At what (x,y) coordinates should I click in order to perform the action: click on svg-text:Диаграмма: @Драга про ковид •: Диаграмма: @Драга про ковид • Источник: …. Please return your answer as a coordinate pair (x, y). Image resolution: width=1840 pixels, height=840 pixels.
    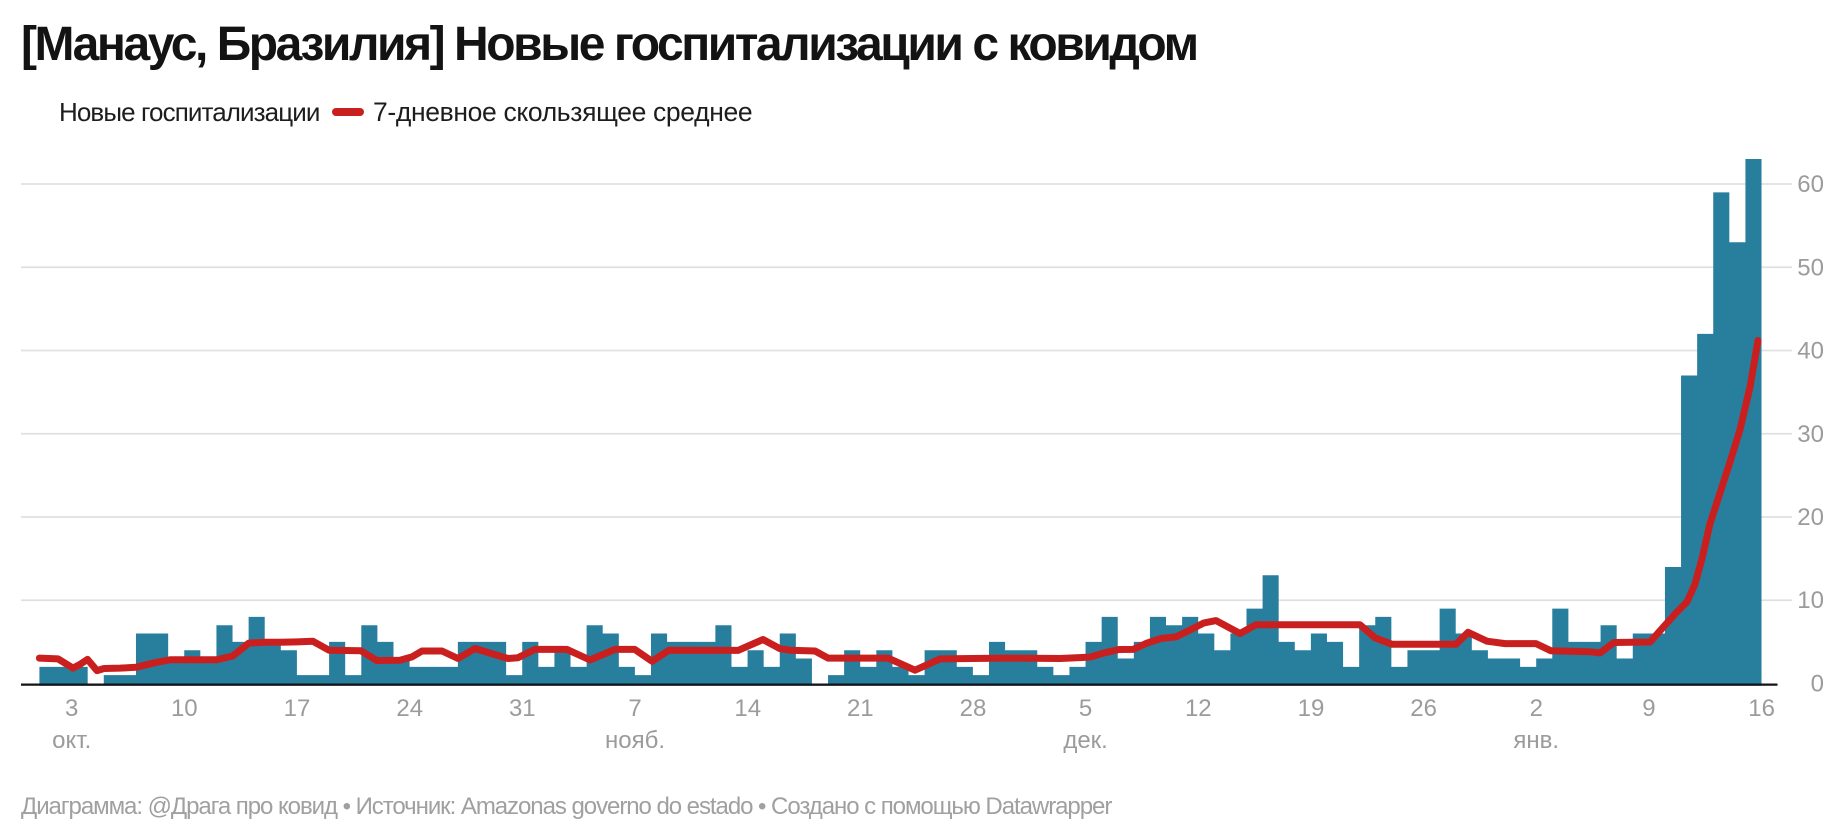
    Looking at the image, I should click on (566, 806).